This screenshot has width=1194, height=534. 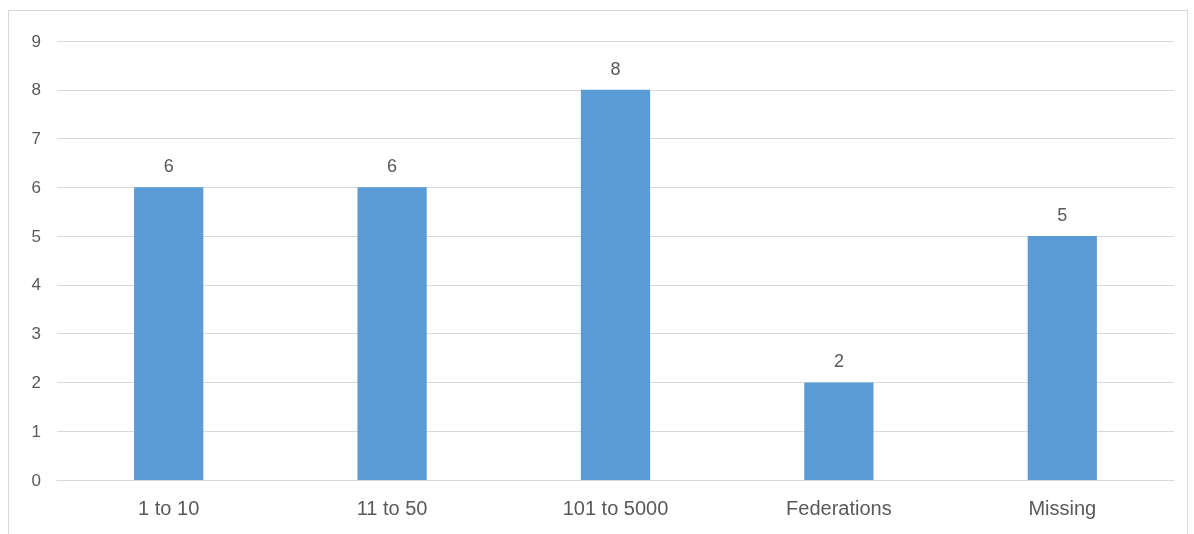 What do you see at coordinates (839, 508) in the screenshot?
I see `x-tick-label: Federations` at bounding box center [839, 508].